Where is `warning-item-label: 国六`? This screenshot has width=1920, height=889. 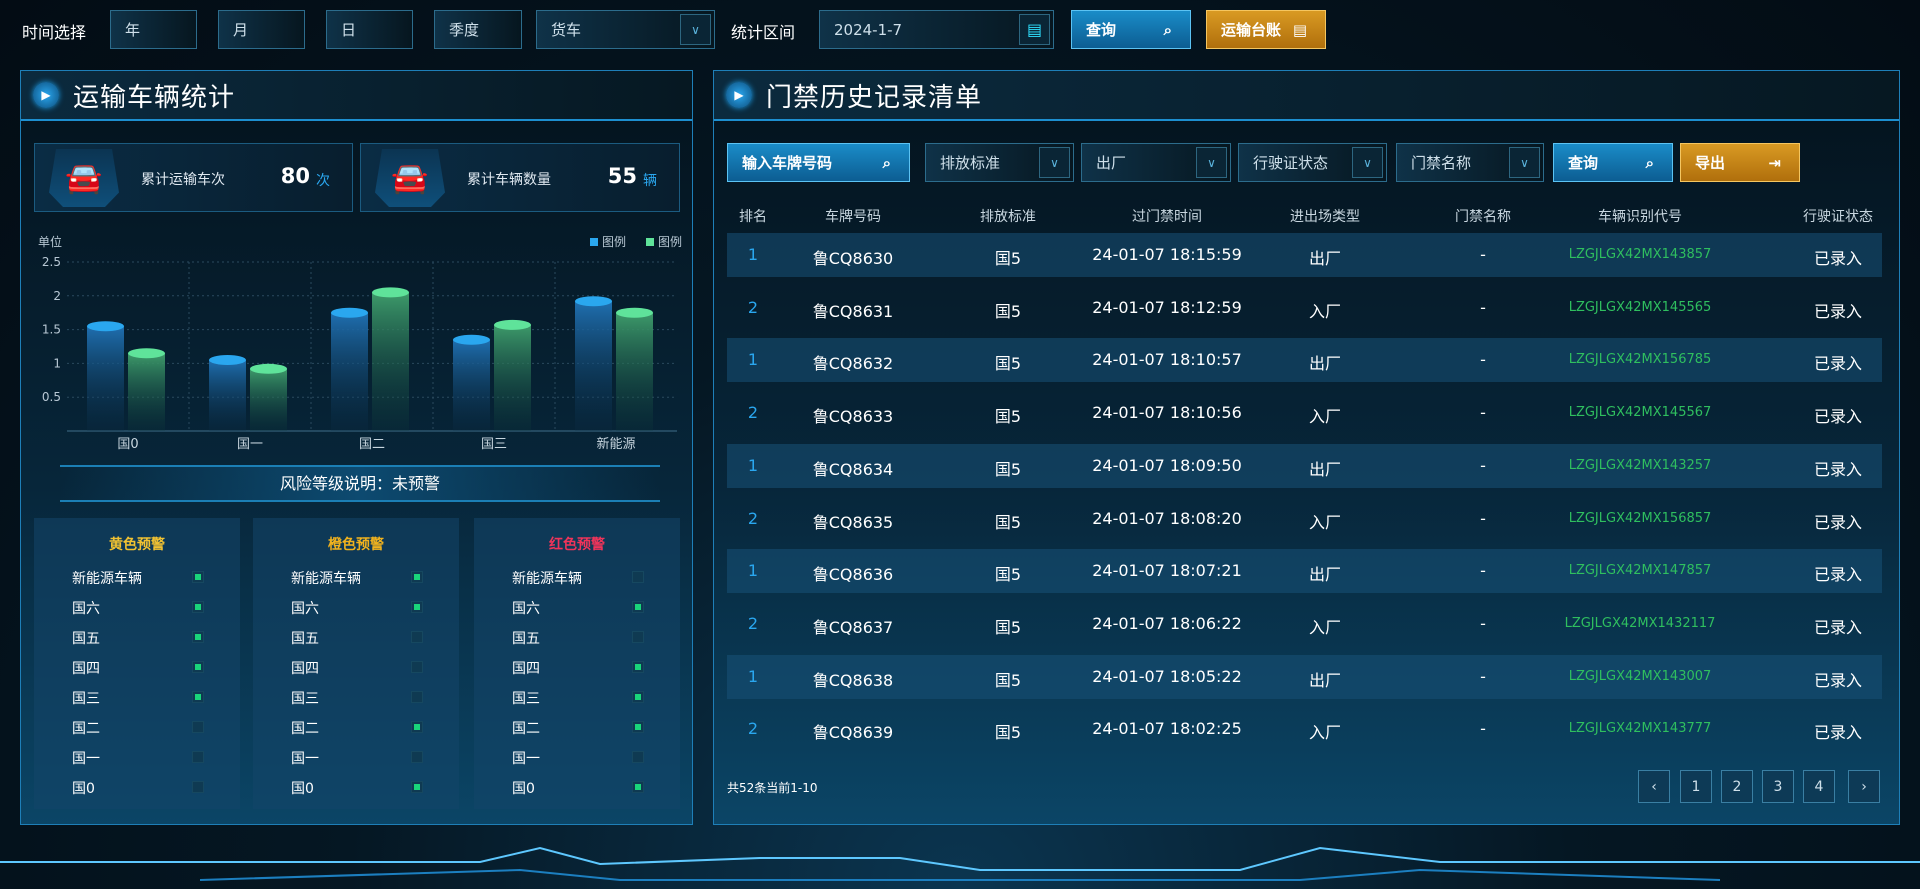
warning-item-label: 国六 is located at coordinates (305, 609).